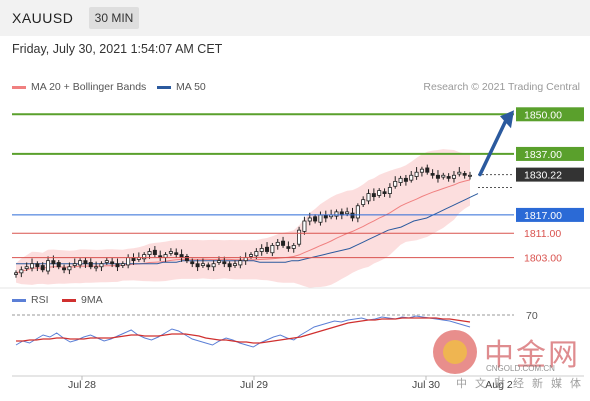 This screenshot has height=401, width=590. What do you see at coordinates (493, 147) in the screenshot?
I see `forecast-arrow` at bounding box center [493, 147].